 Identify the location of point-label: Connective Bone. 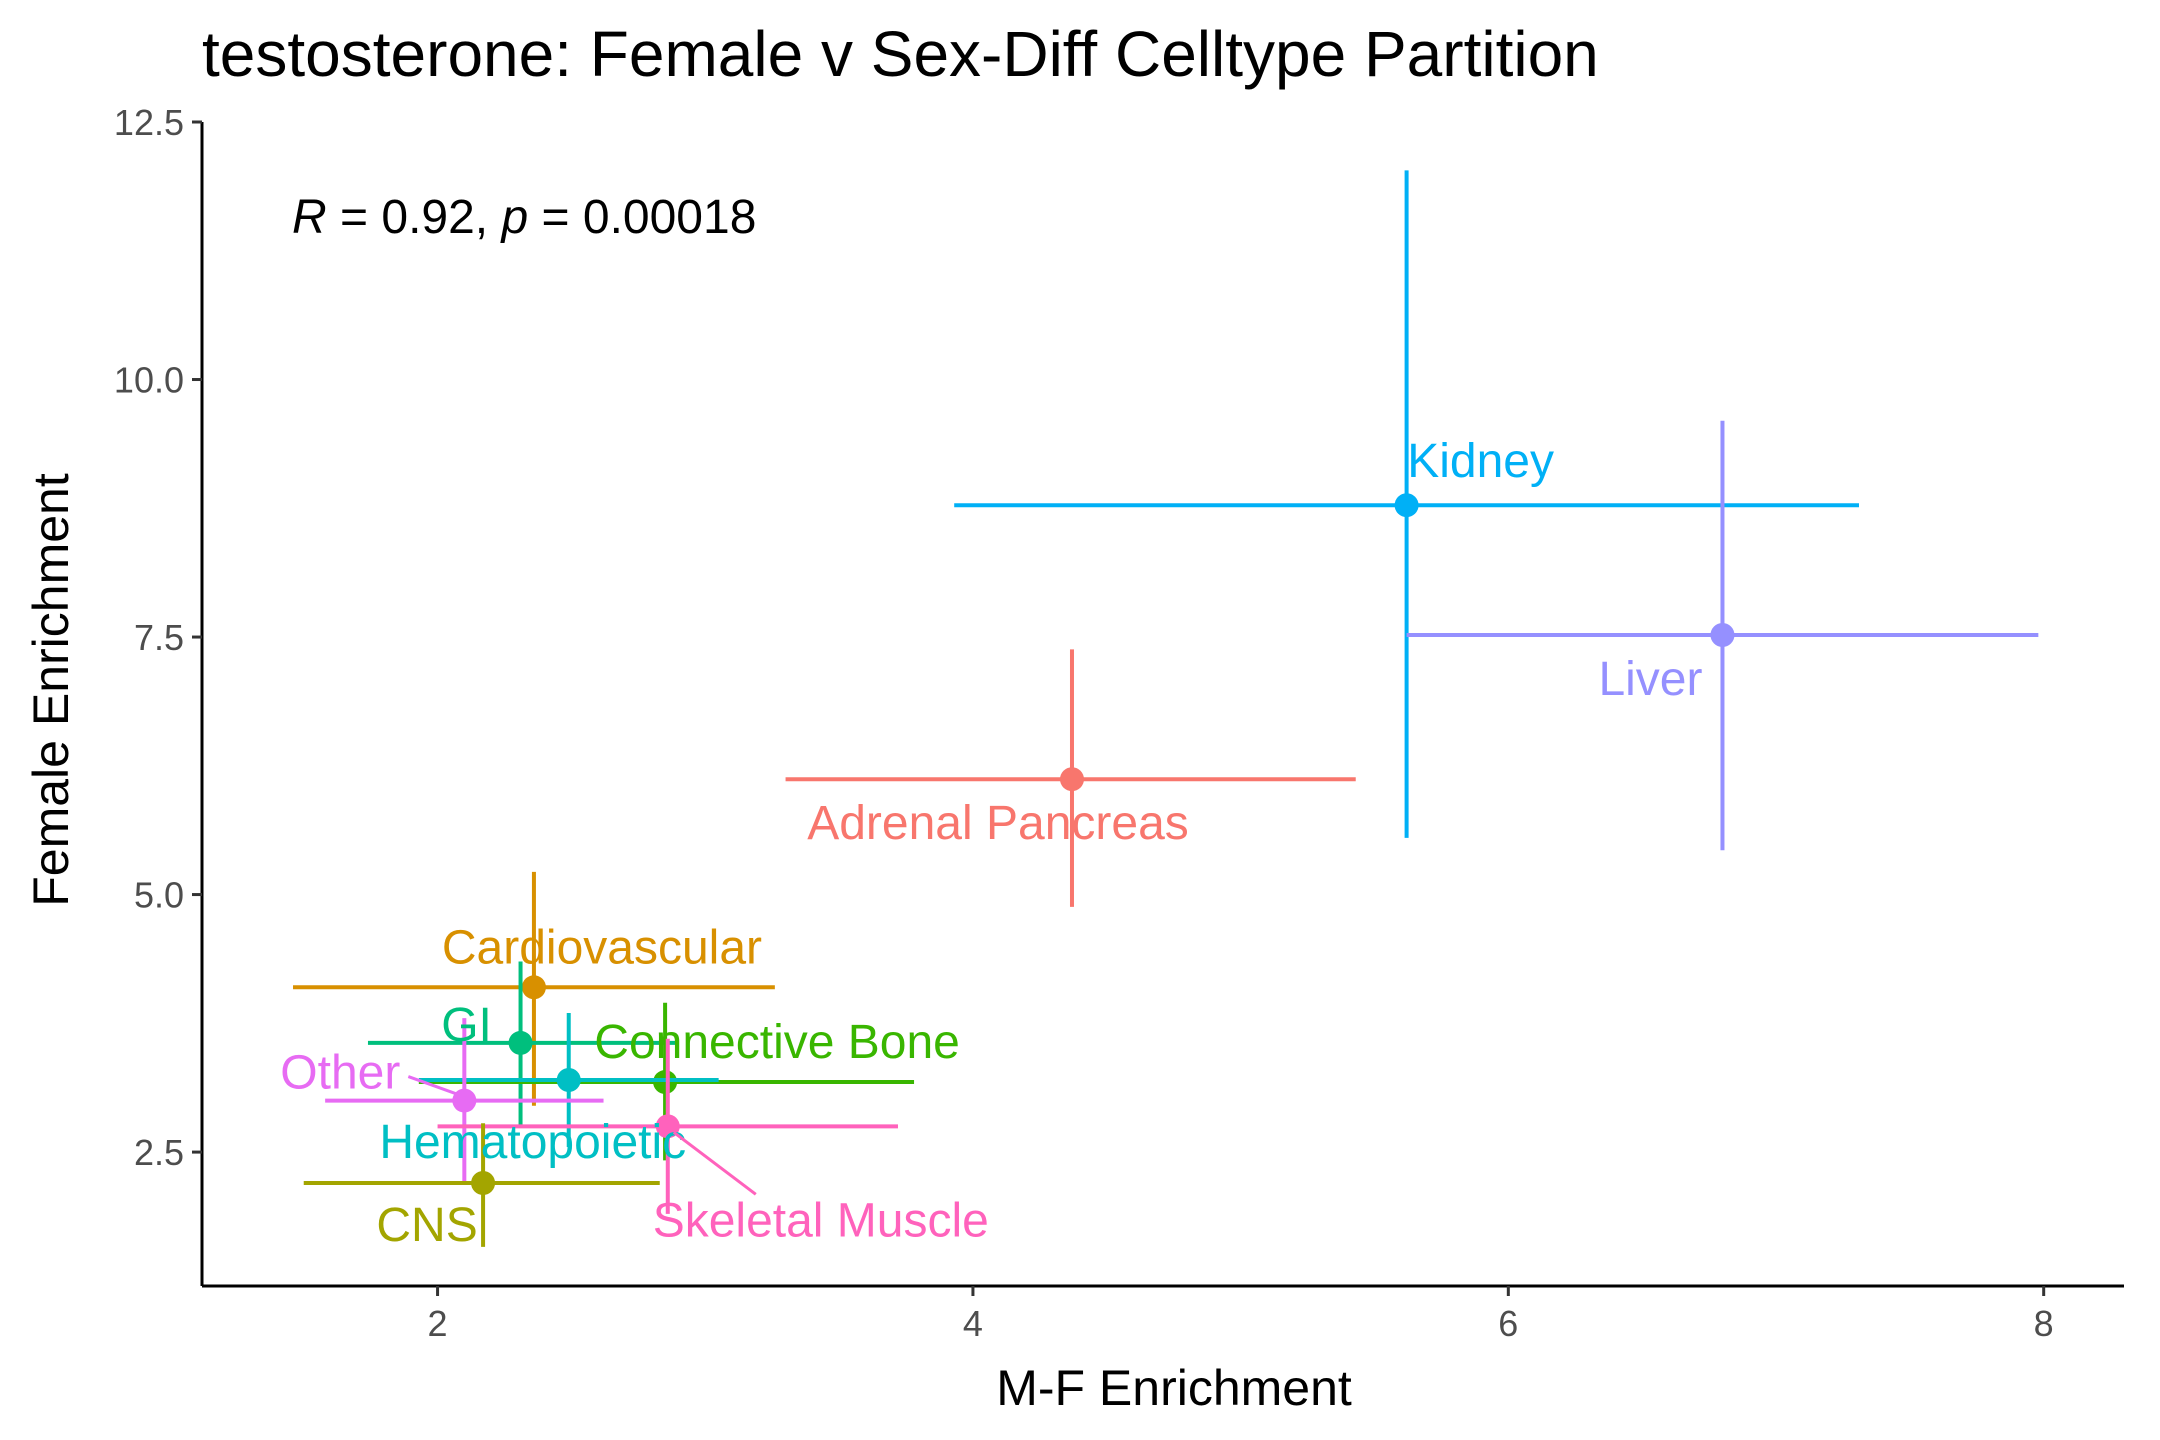
(777, 1042).